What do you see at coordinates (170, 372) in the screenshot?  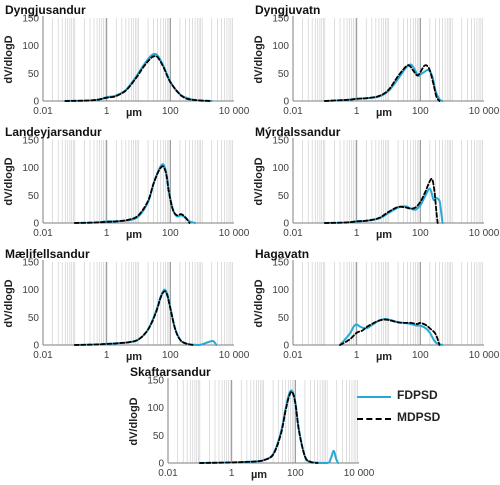 I see `panel-title: Skaftarsandur` at bounding box center [170, 372].